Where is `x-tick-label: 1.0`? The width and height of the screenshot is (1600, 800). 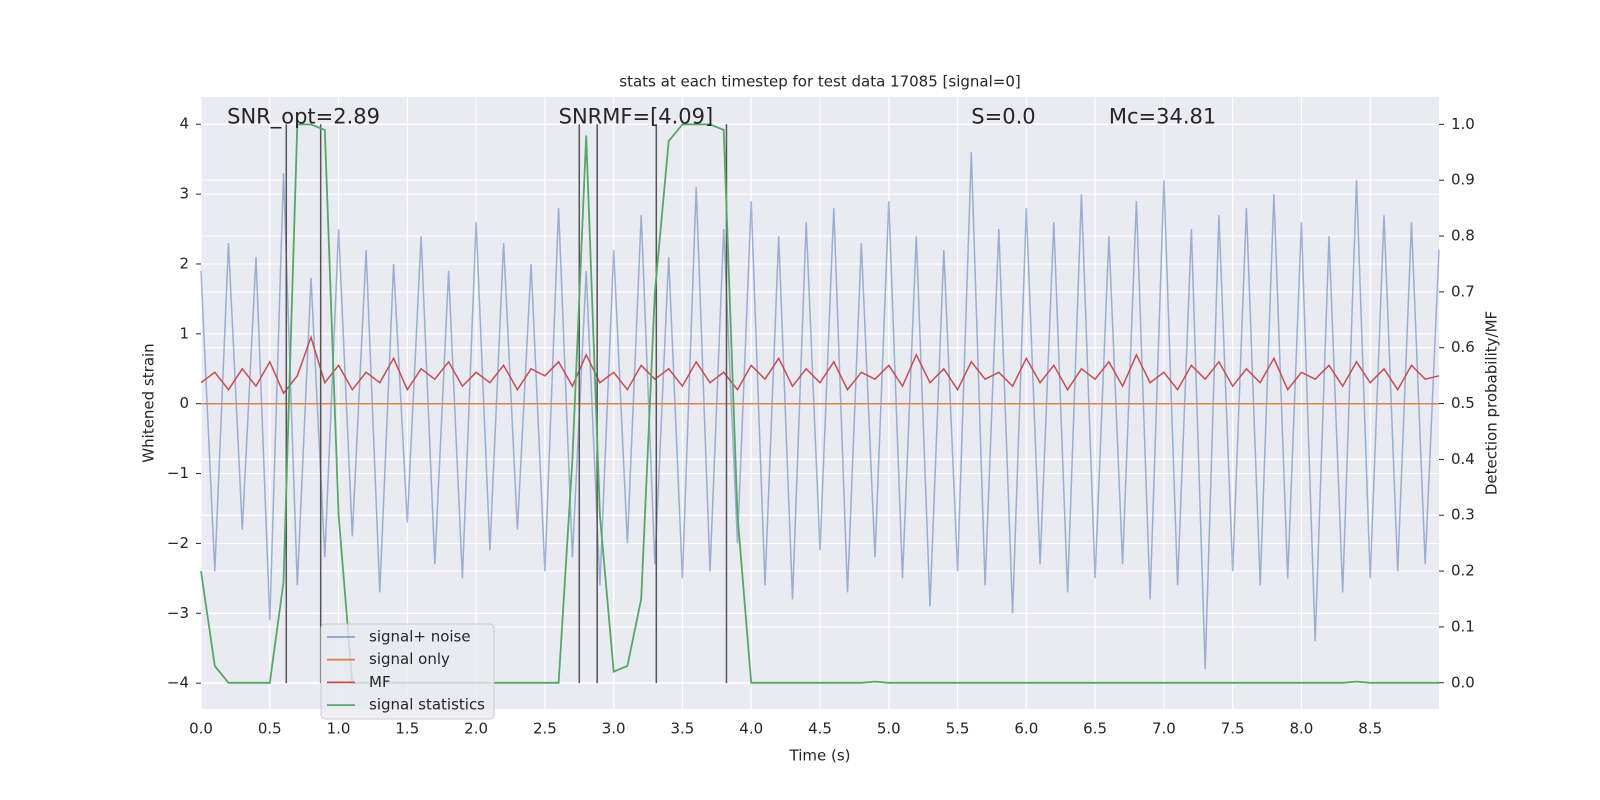 x-tick-label: 1.0 is located at coordinates (339, 729).